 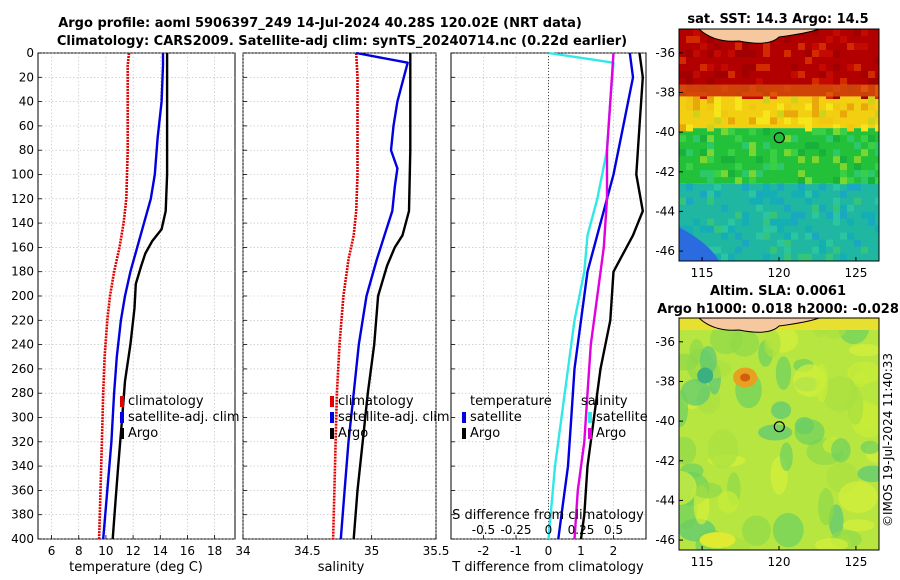 I want to click on legend2-label-satellite: satellite-adj. clim, so click(x=394, y=417).